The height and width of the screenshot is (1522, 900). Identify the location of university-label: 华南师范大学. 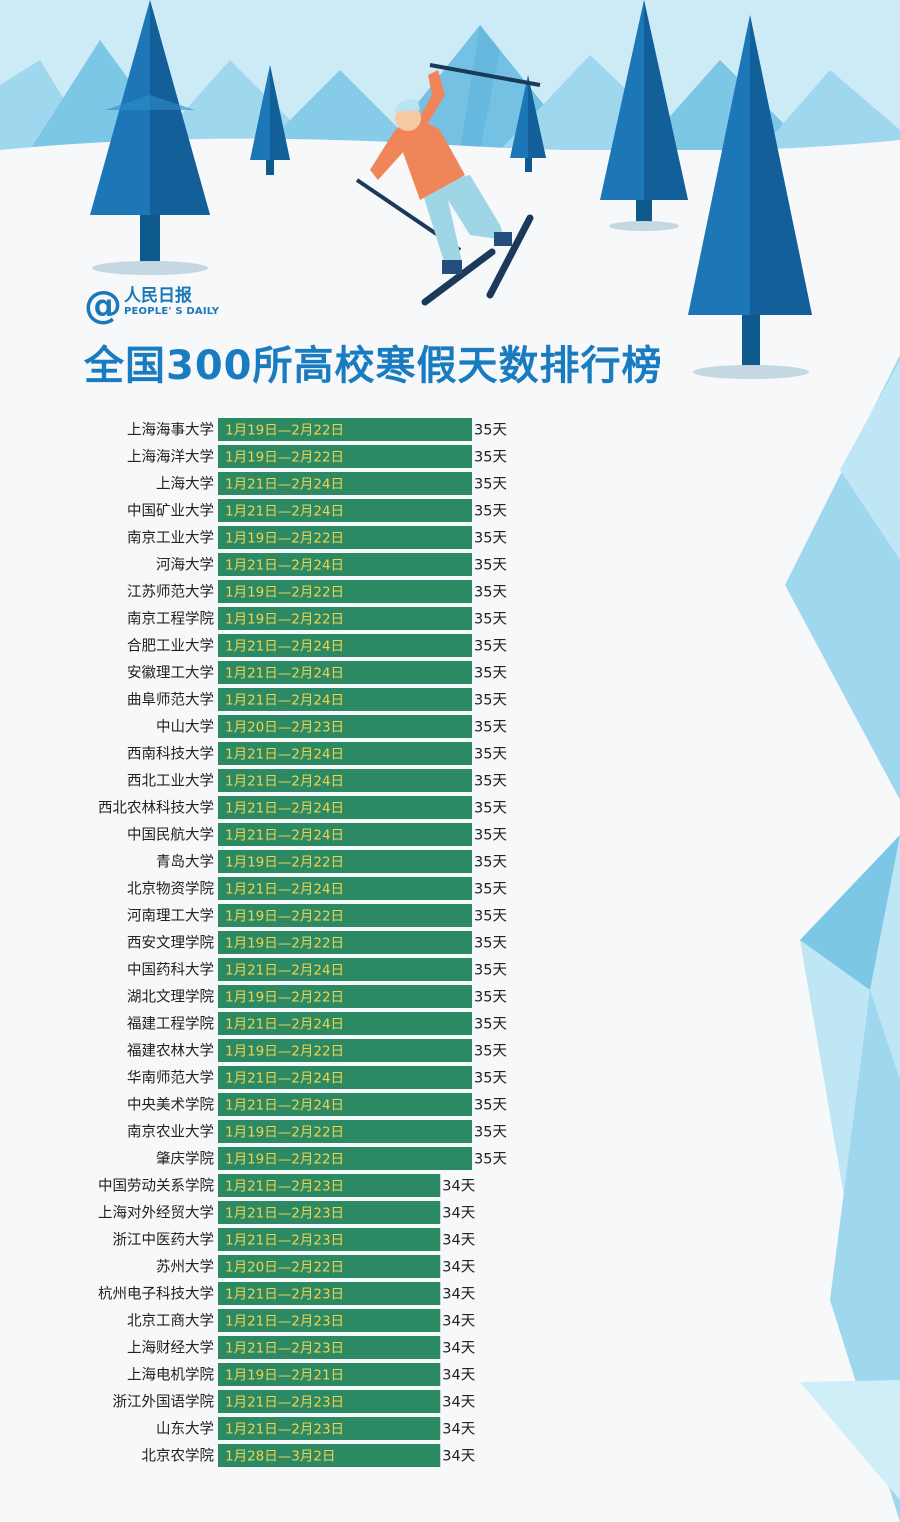
(170, 1078).